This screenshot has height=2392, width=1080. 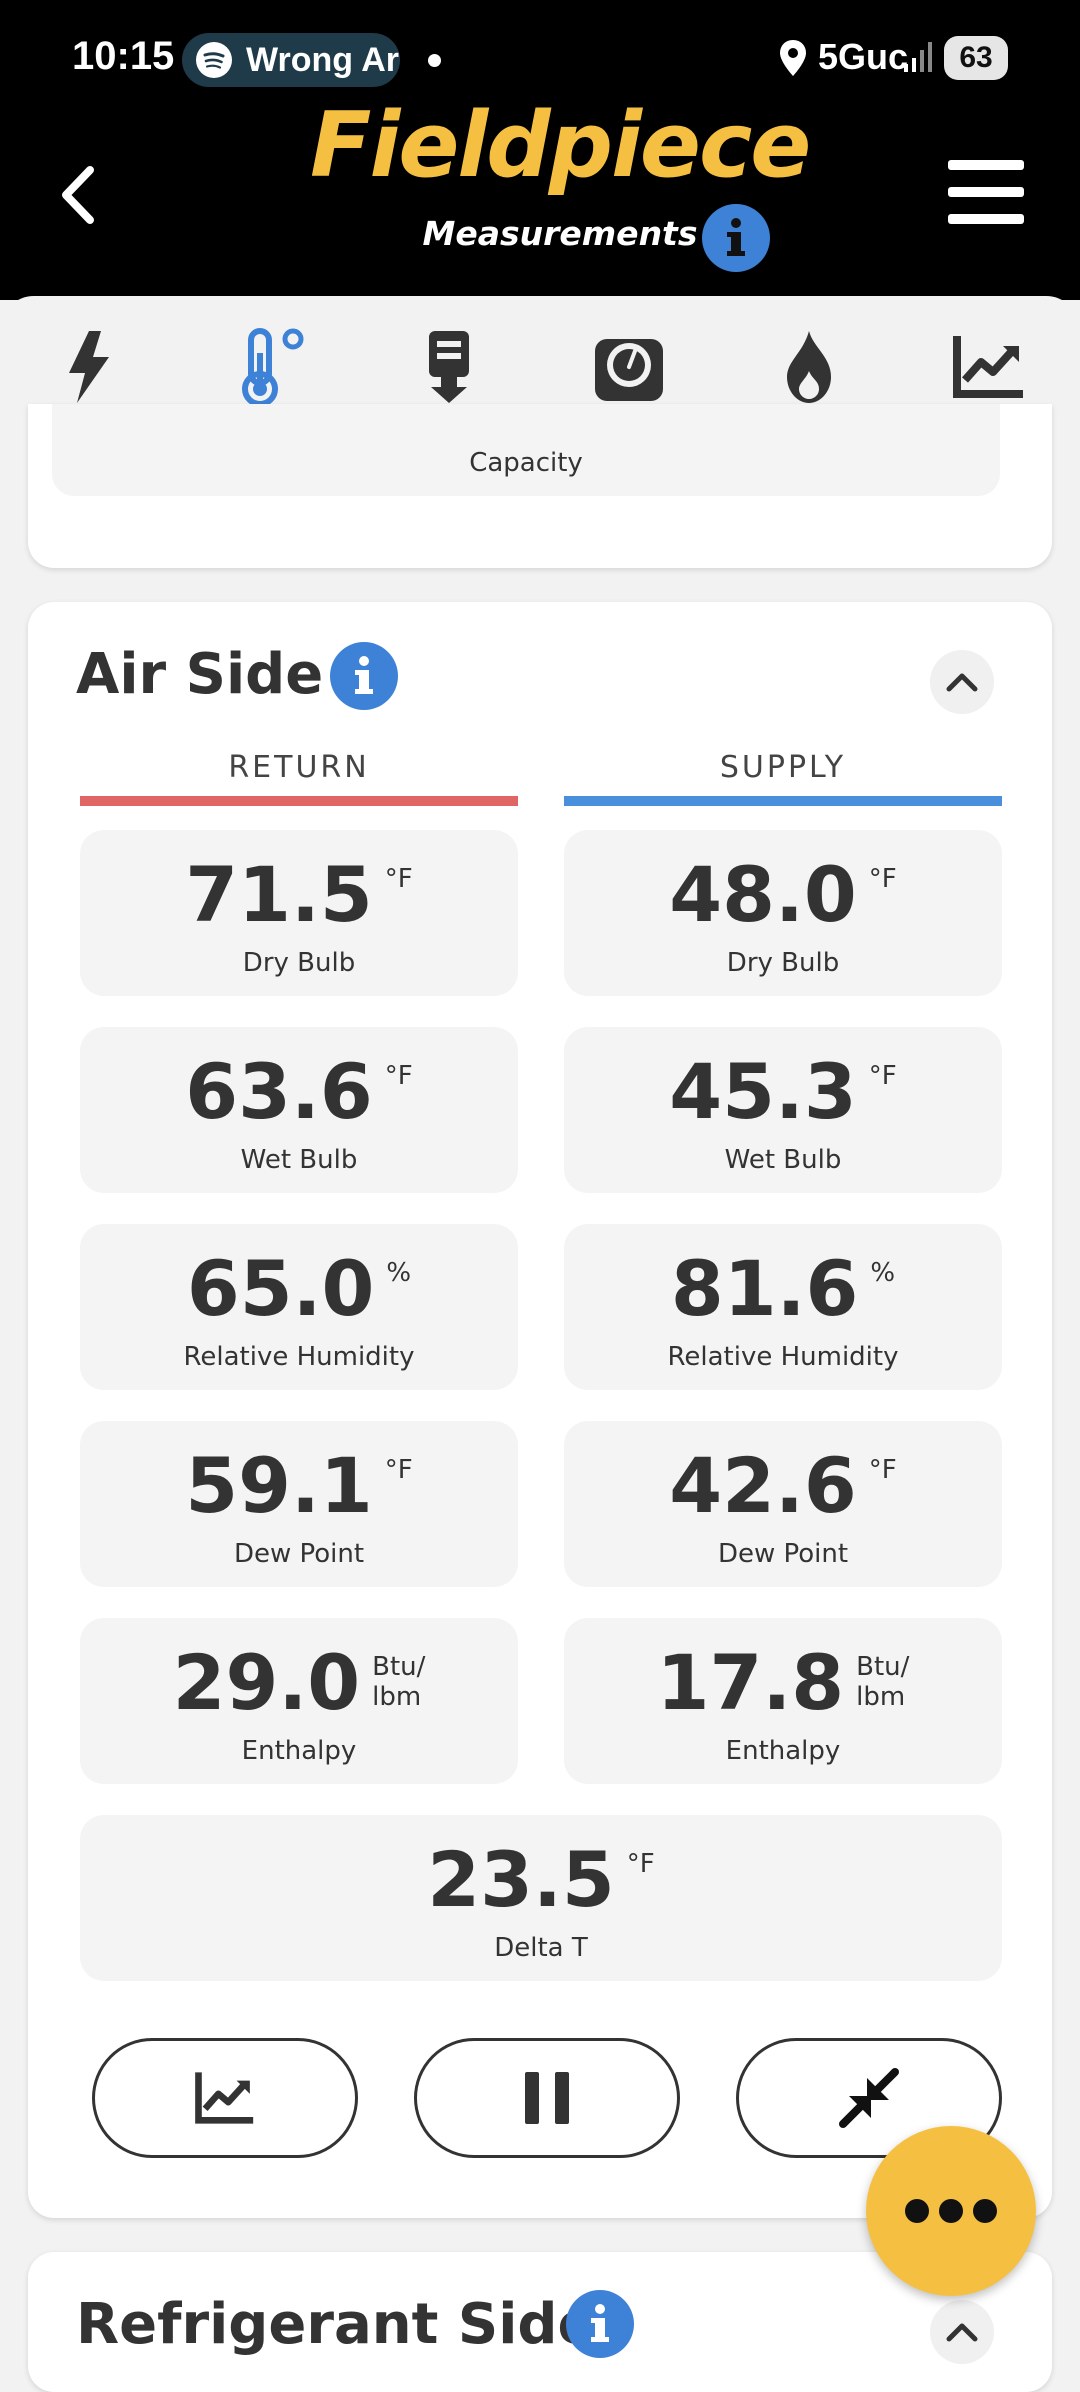 I want to click on page-subtitle: Measurements, so click(x=560, y=233).